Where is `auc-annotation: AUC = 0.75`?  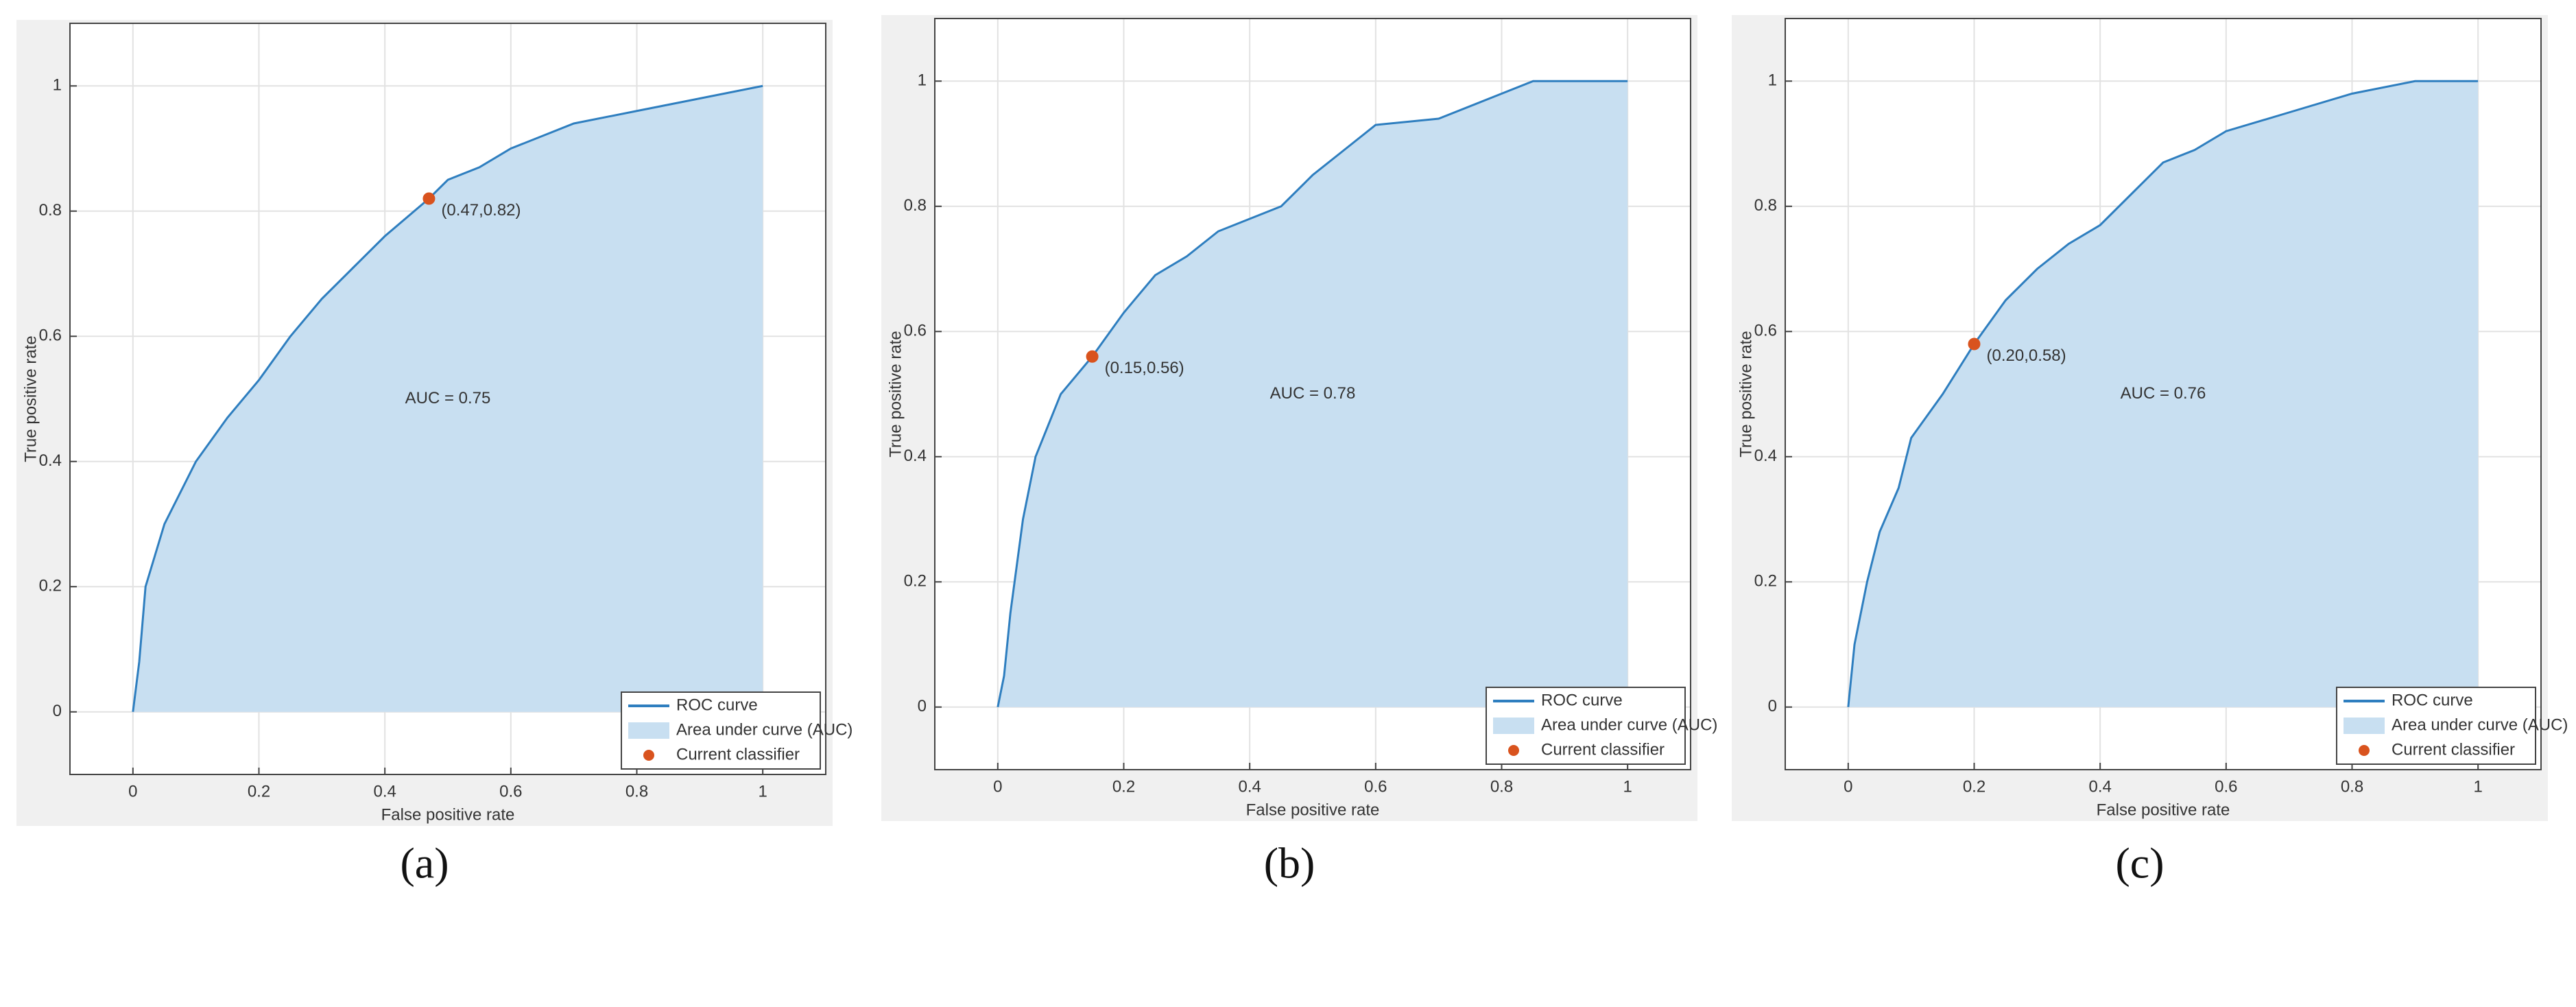 auc-annotation: AUC = 0.75 is located at coordinates (448, 398).